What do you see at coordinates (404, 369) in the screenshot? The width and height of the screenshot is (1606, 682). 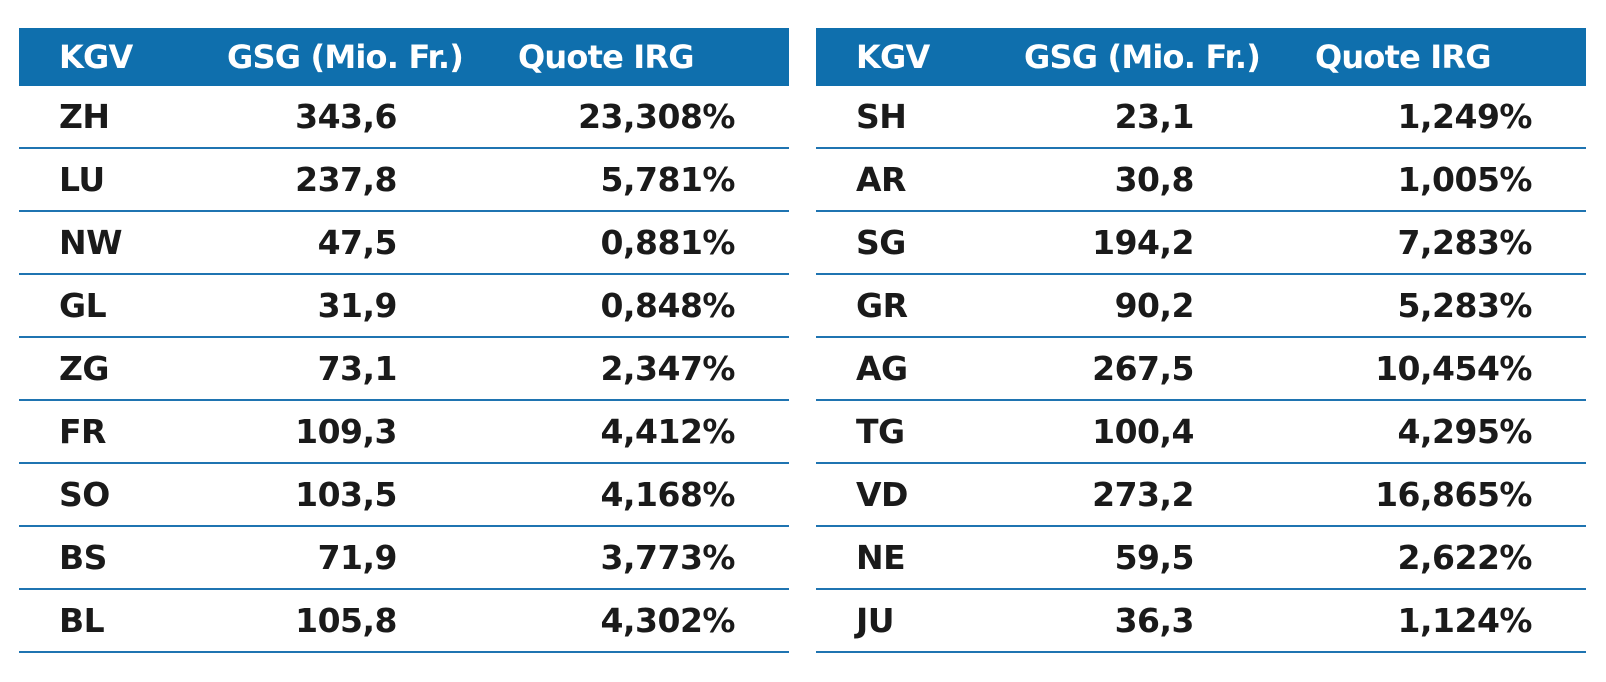 I see `table-row: ZG 73,1 2,347%` at bounding box center [404, 369].